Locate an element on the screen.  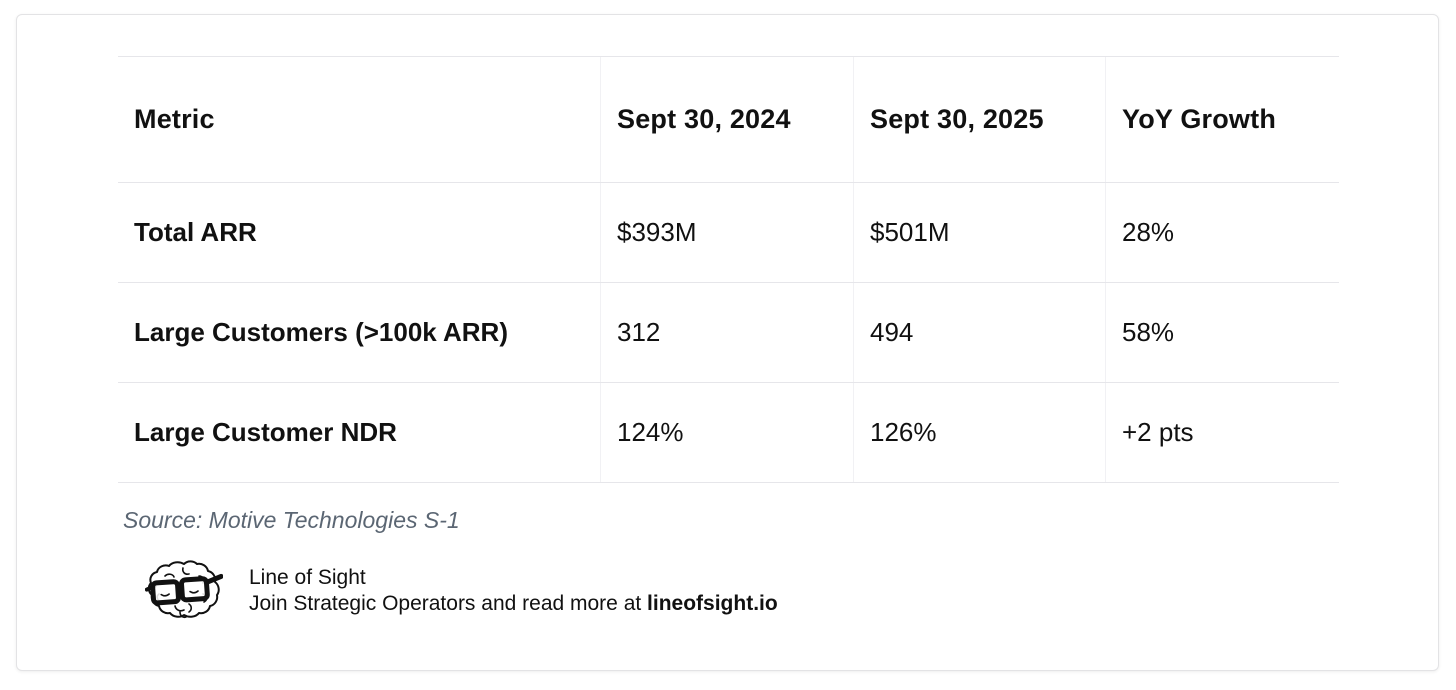
cell-value: 124% is located at coordinates (726, 432).